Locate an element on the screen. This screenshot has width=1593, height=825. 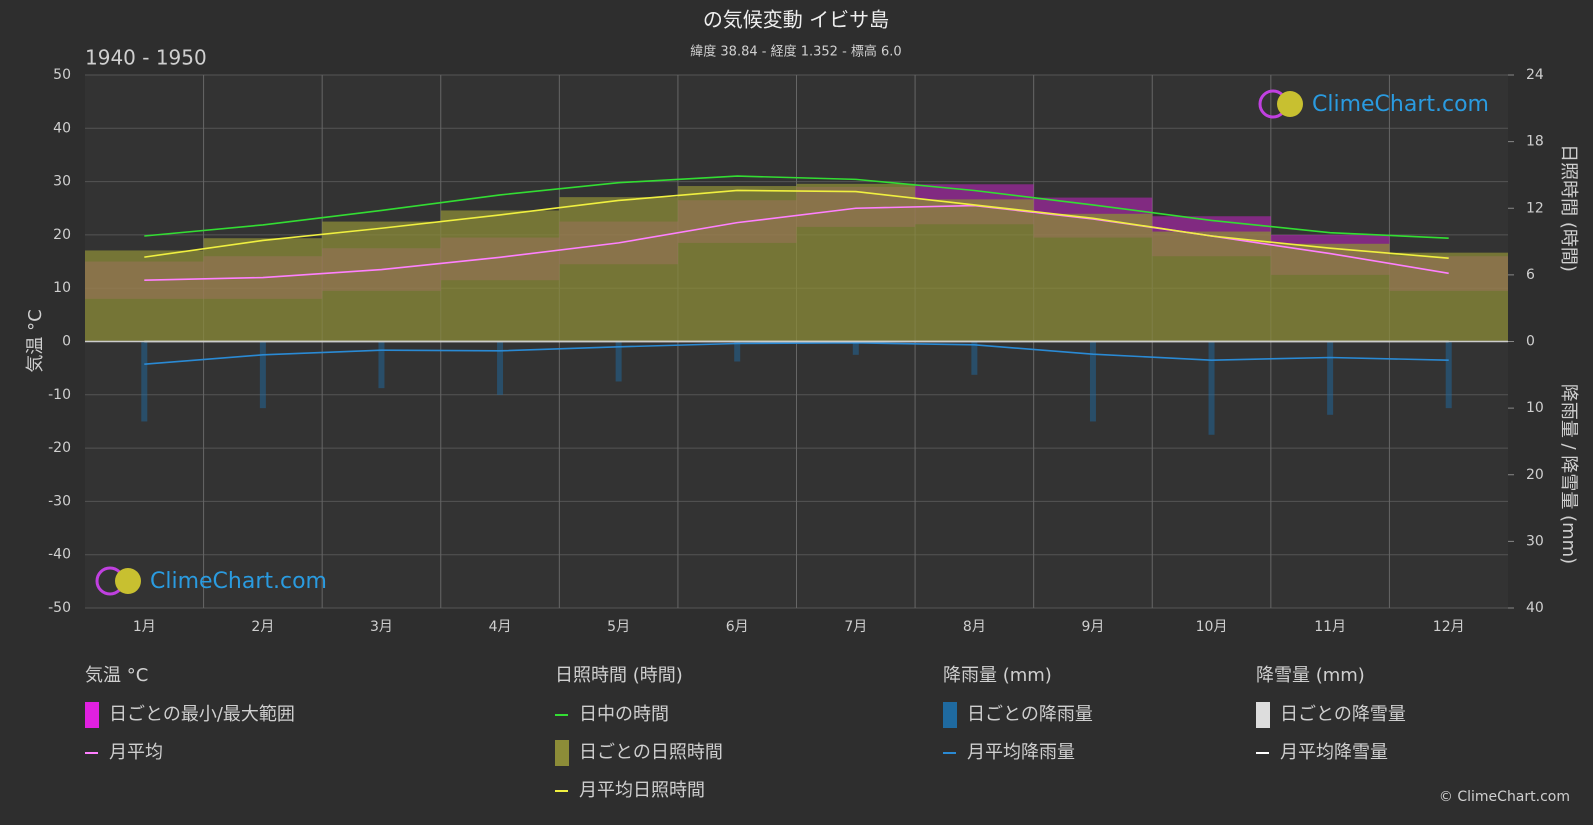
y-tick-label: -30 is located at coordinates (59, 501).